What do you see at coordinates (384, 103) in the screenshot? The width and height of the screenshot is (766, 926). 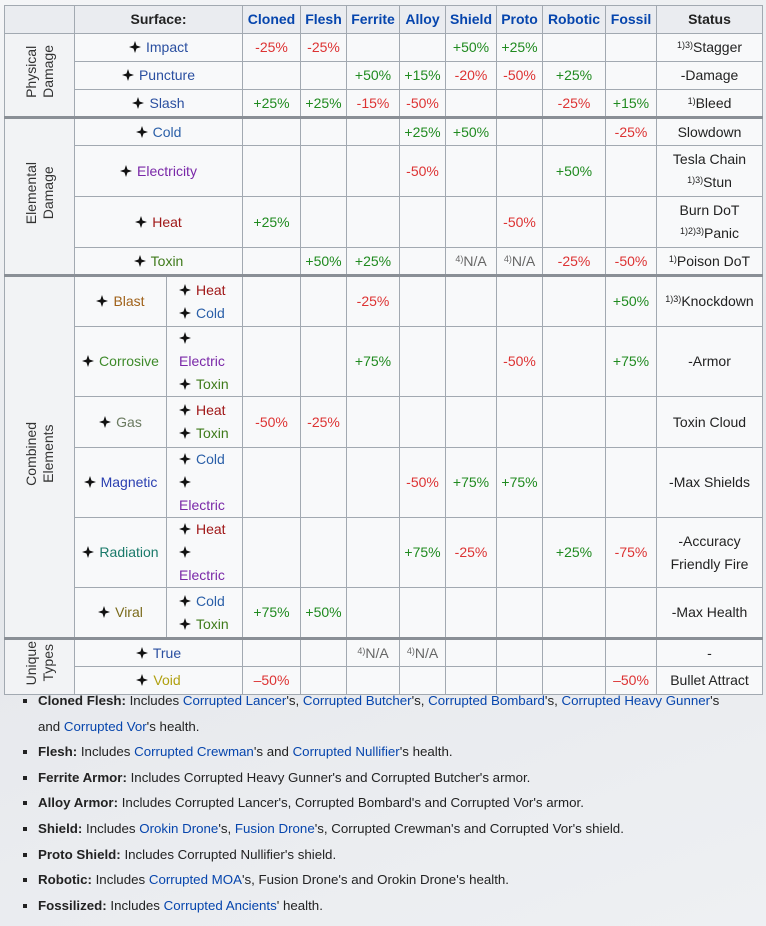 I see `row: Slash +25% +25% -15% -50% -25% +15% 1)Bleed` at bounding box center [384, 103].